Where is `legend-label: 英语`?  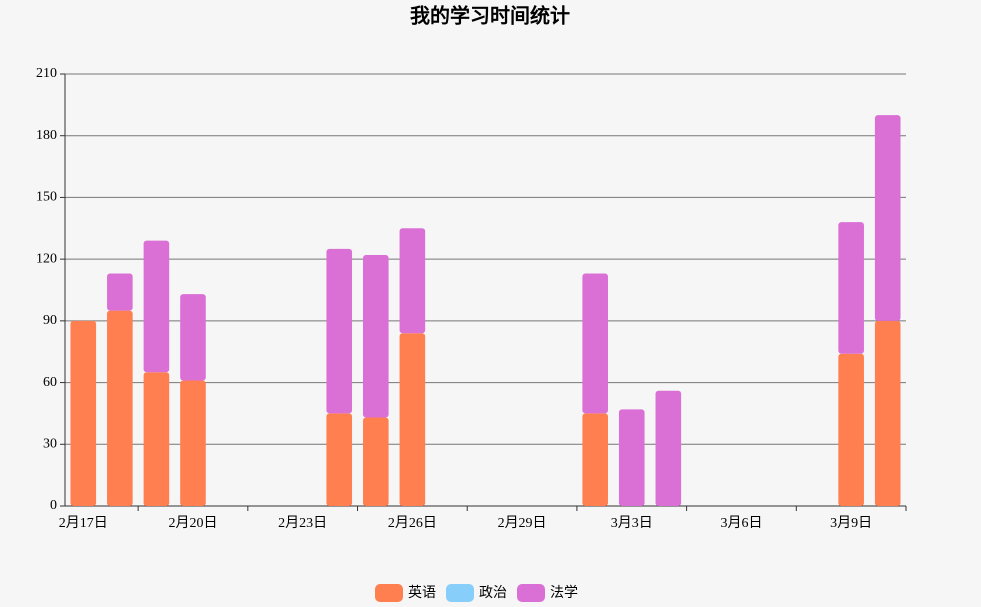 legend-label: 英语 is located at coordinates (422, 592).